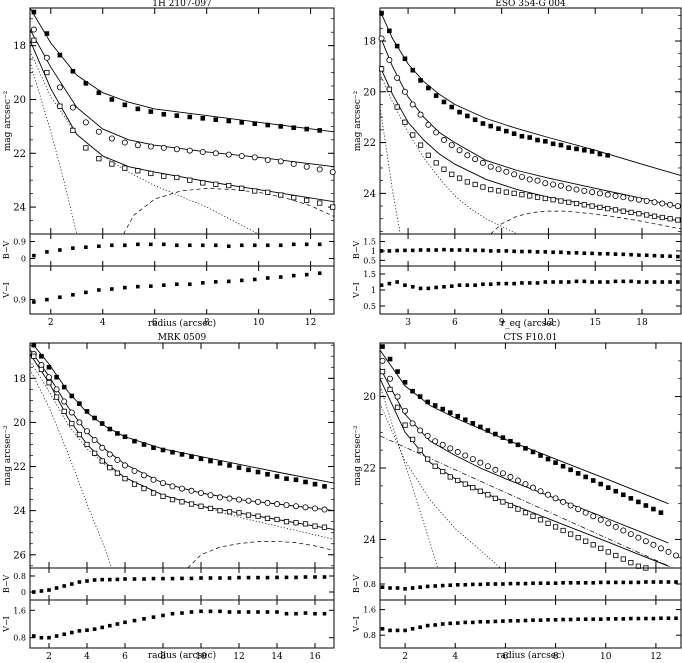 This screenshot has width=682, height=663. What do you see at coordinates (440, 485) in the screenshot?
I see `model-curve-dotted` at bounding box center [440, 485].